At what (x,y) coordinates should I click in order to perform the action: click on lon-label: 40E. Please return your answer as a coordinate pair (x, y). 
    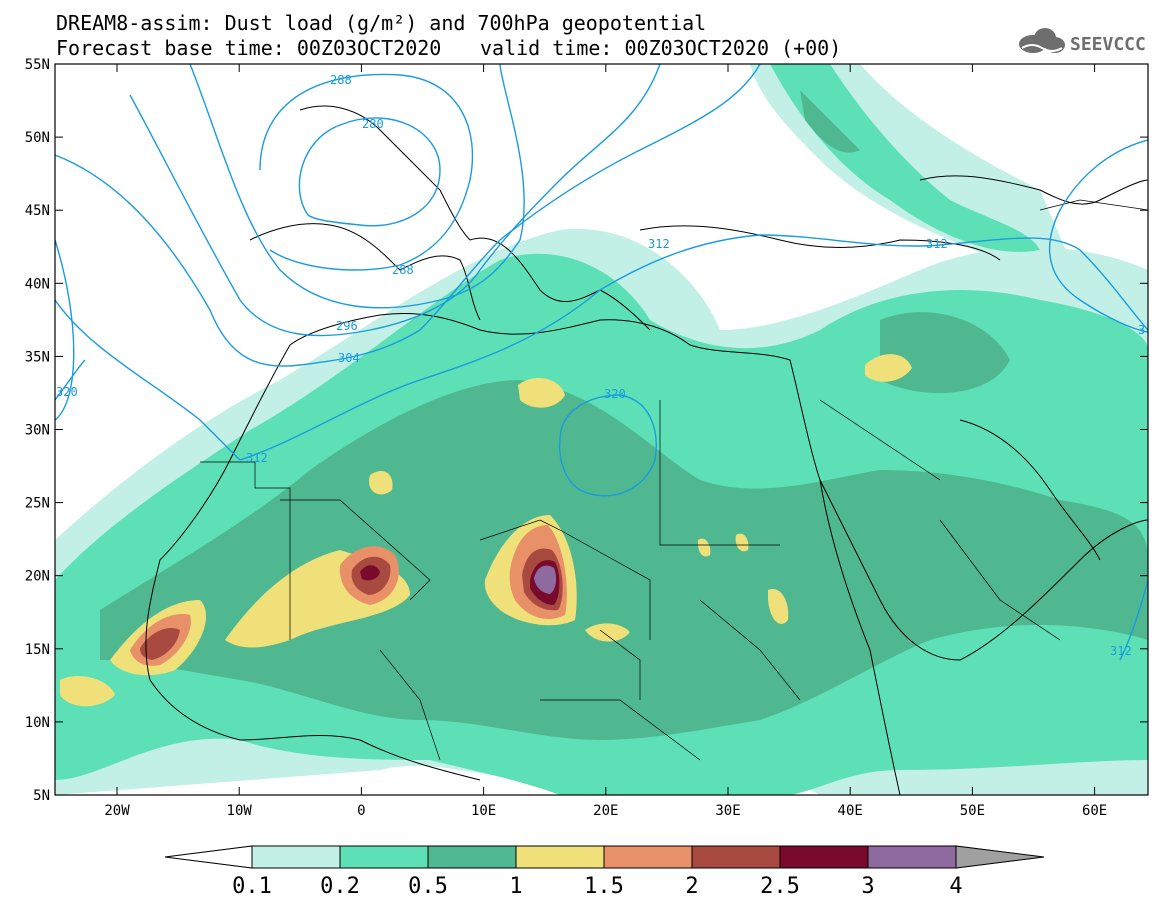
    Looking at the image, I should click on (850, 811).